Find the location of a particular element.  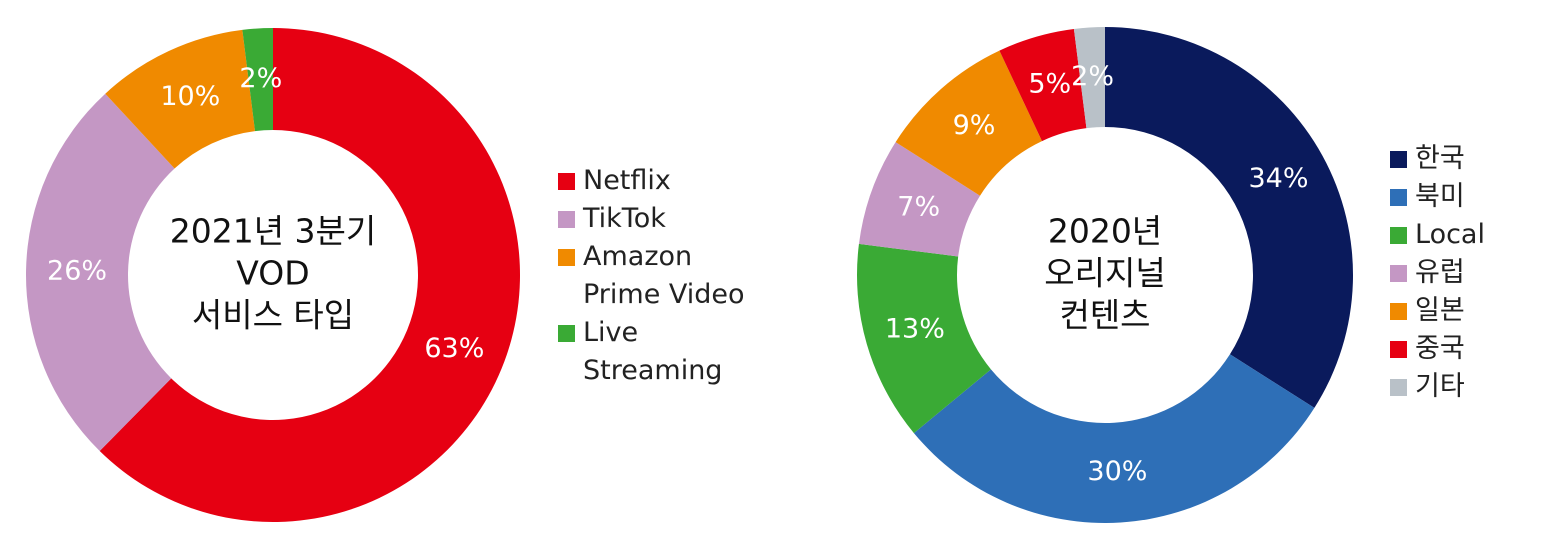

legend-label: 일본 is located at coordinates (1440, 310).